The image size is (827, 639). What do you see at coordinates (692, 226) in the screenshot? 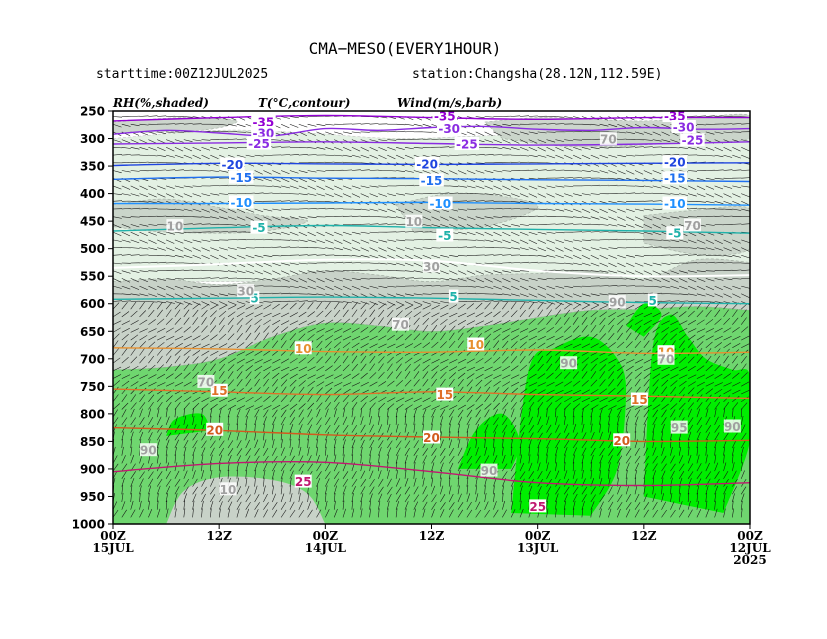
I see `rh-label: 70` at bounding box center [692, 226].